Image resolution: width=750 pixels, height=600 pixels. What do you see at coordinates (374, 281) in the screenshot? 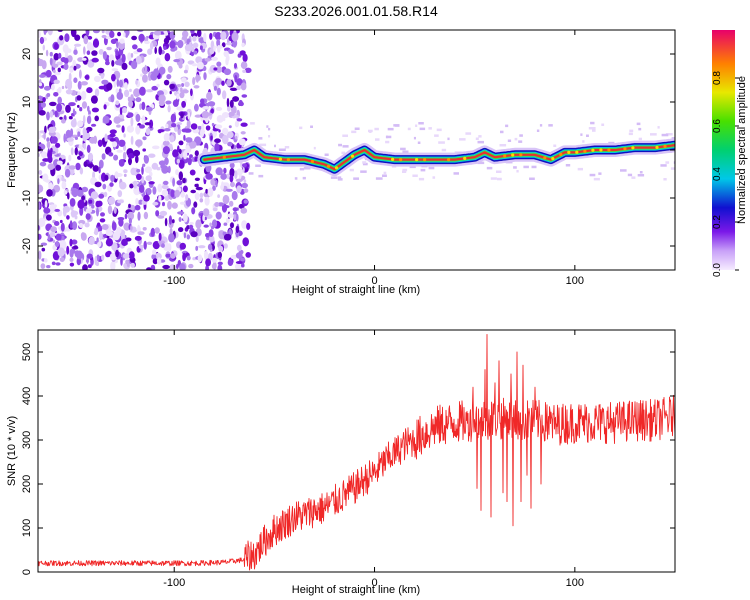
I see `x-tick-label: 0` at bounding box center [374, 281].